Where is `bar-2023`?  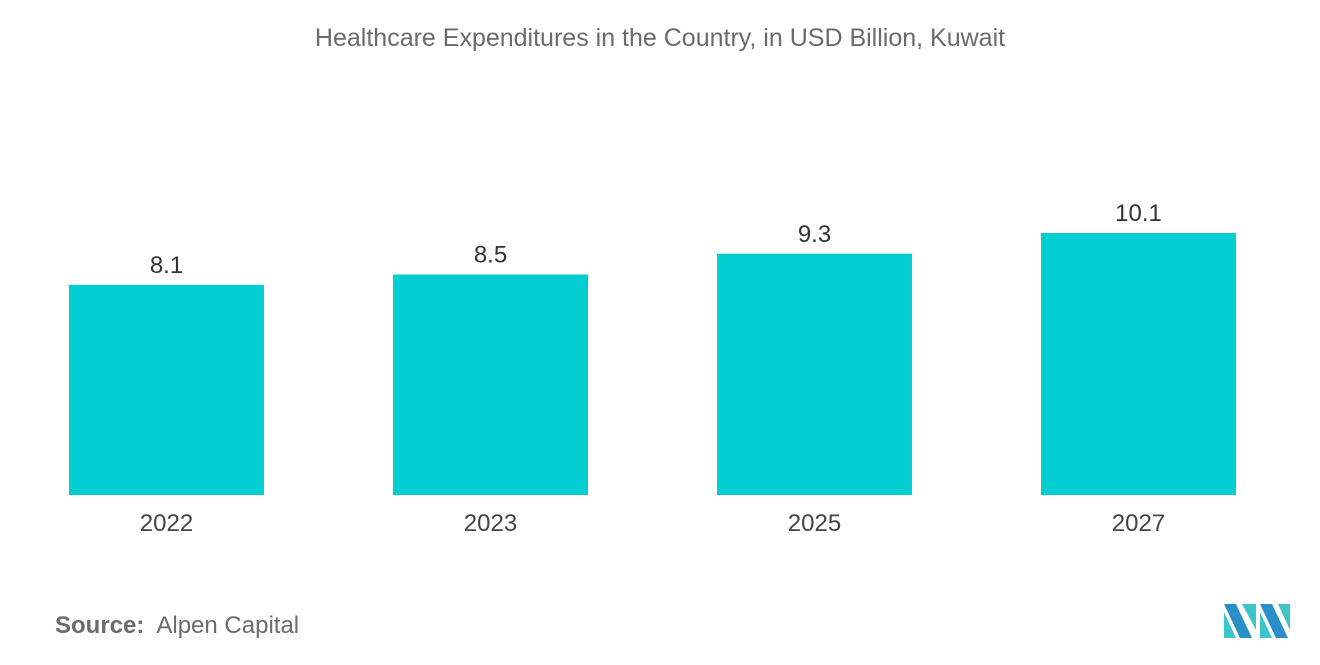
bar-2023 is located at coordinates (490, 384).